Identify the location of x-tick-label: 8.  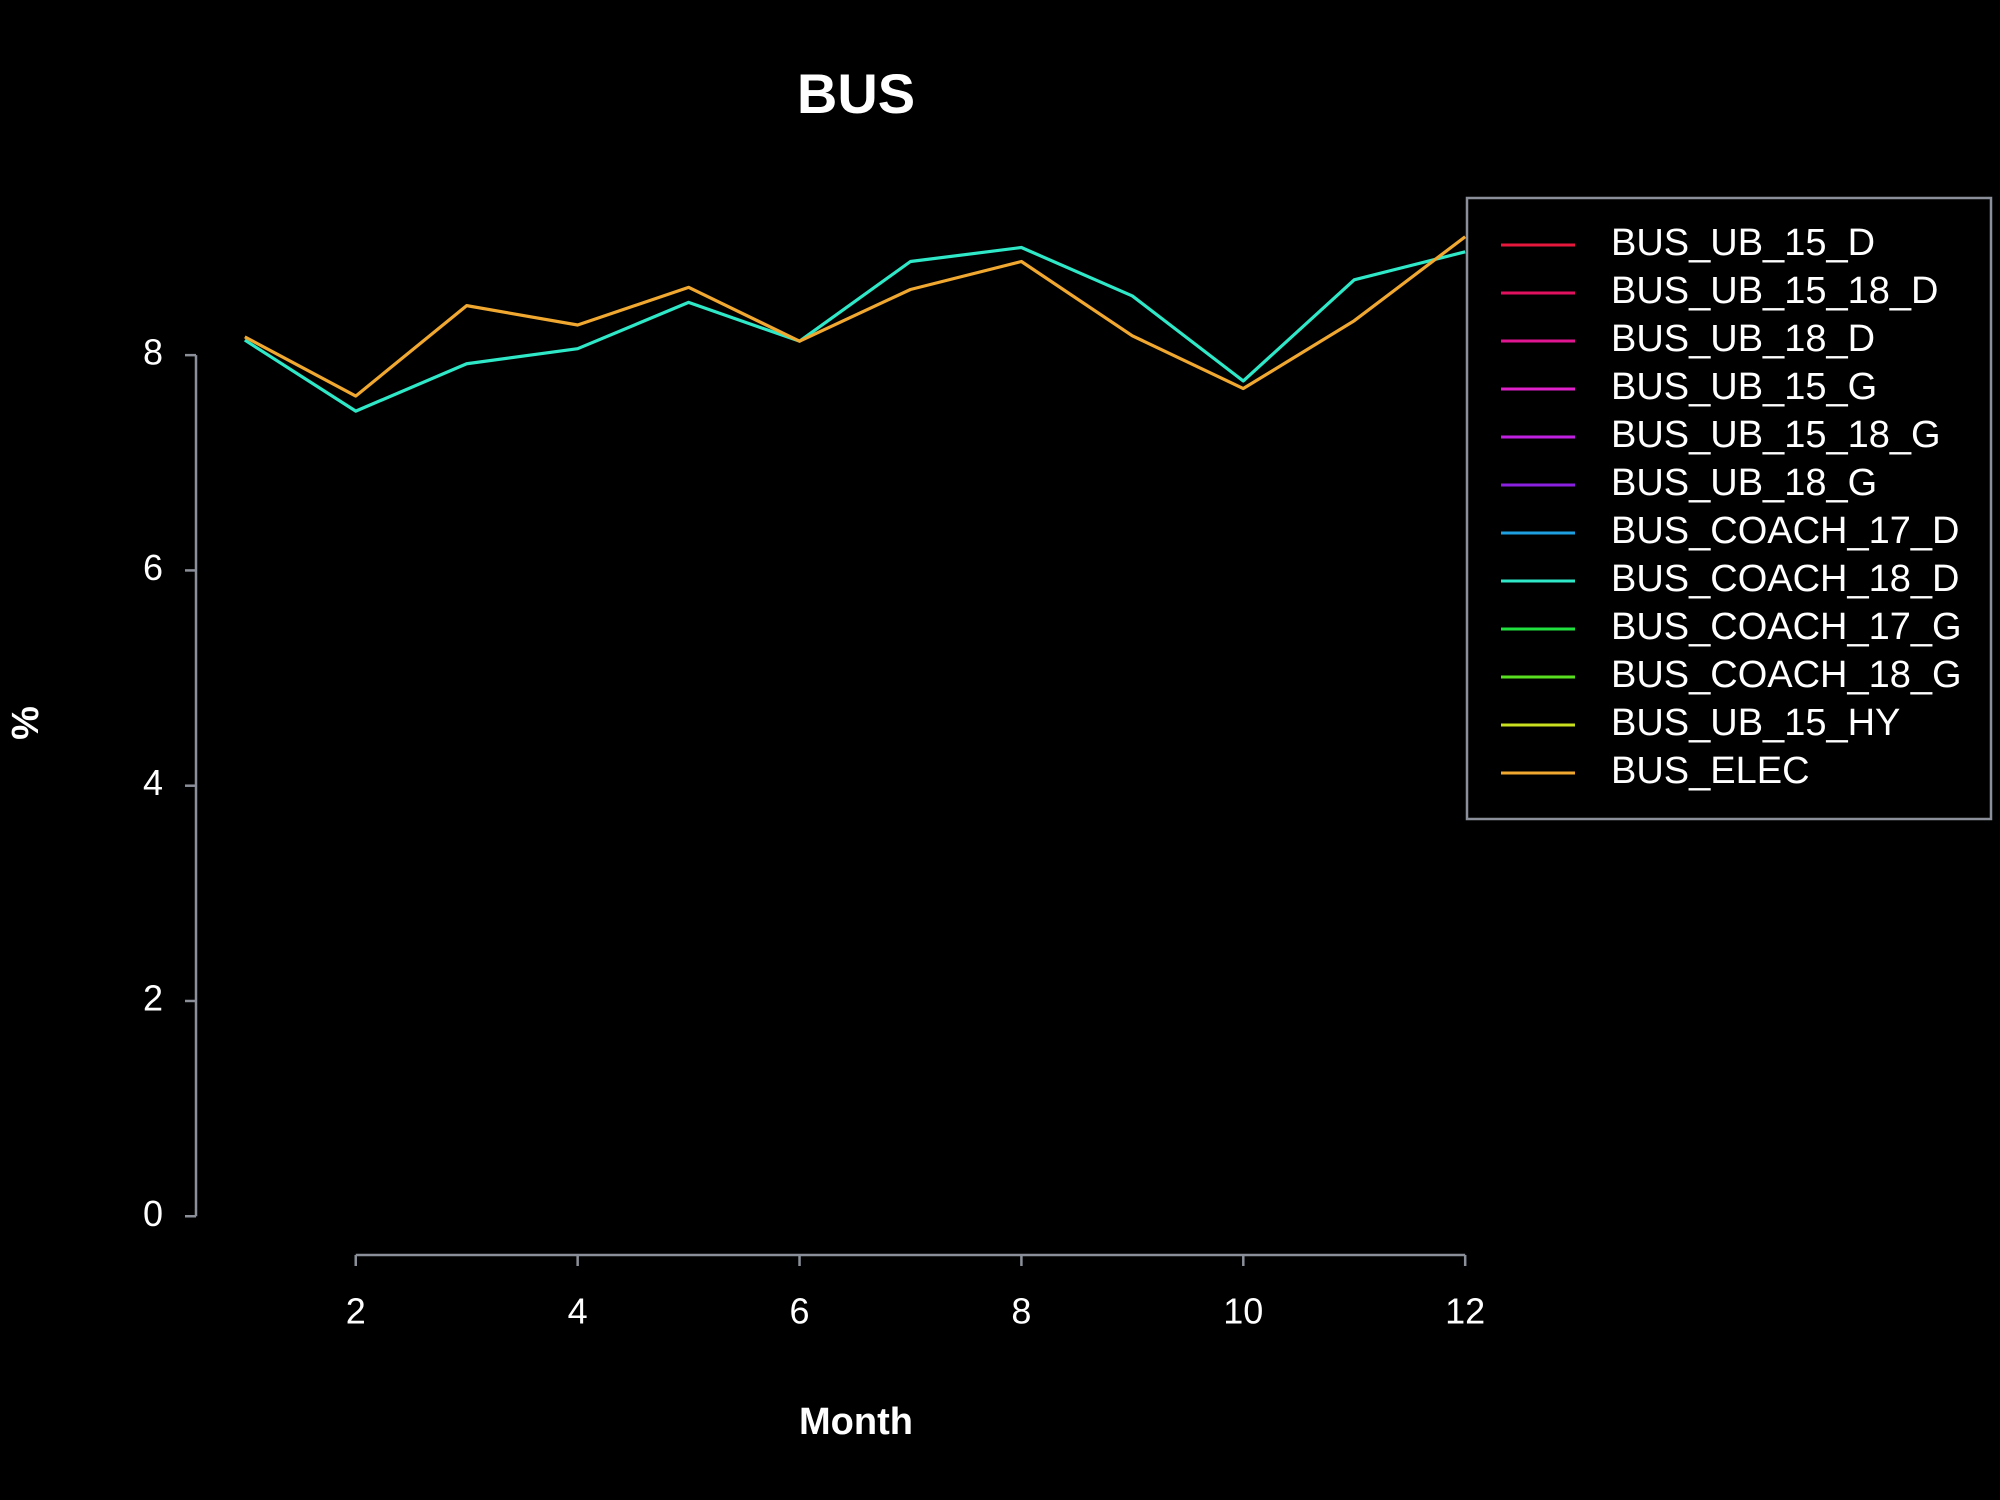
(1021, 1311).